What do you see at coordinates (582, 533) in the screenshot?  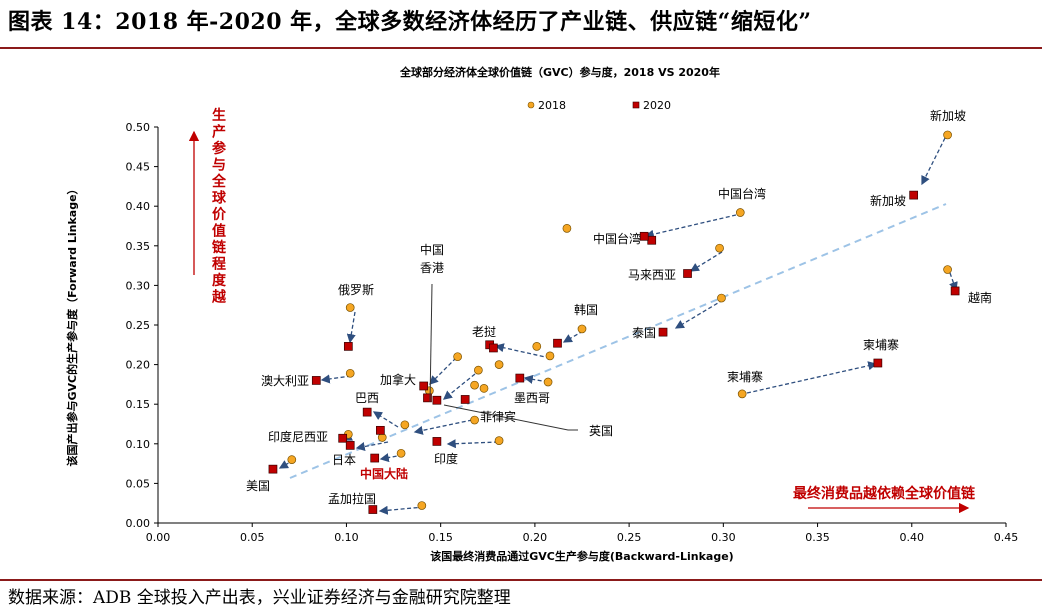 I see `x-tick-group: 0.00 0.05 0.10 0.15 0.20 0.25 0.30 0.35 0.40 0.45` at bounding box center [582, 533].